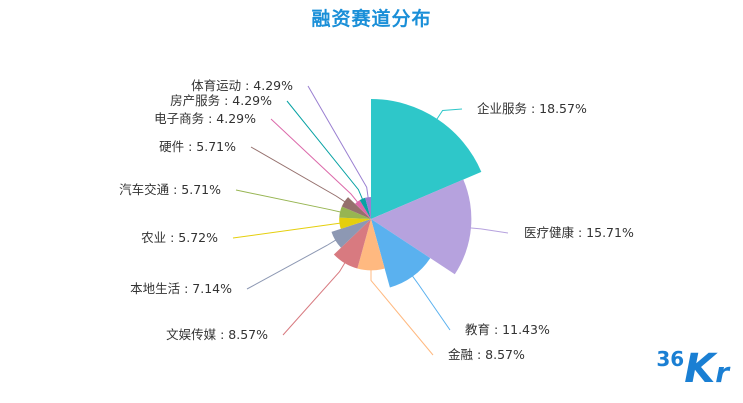 The image size is (743, 403). Describe the element at coordinates (179, 237) in the screenshot. I see `slice-label: 农业 : 5.72%` at that location.